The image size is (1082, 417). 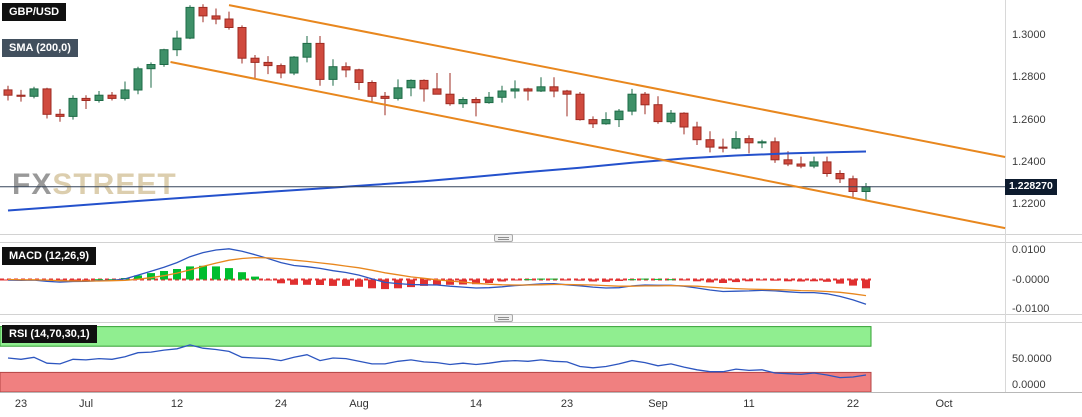 I want to click on time-tick-label: 12, so click(x=177, y=404).